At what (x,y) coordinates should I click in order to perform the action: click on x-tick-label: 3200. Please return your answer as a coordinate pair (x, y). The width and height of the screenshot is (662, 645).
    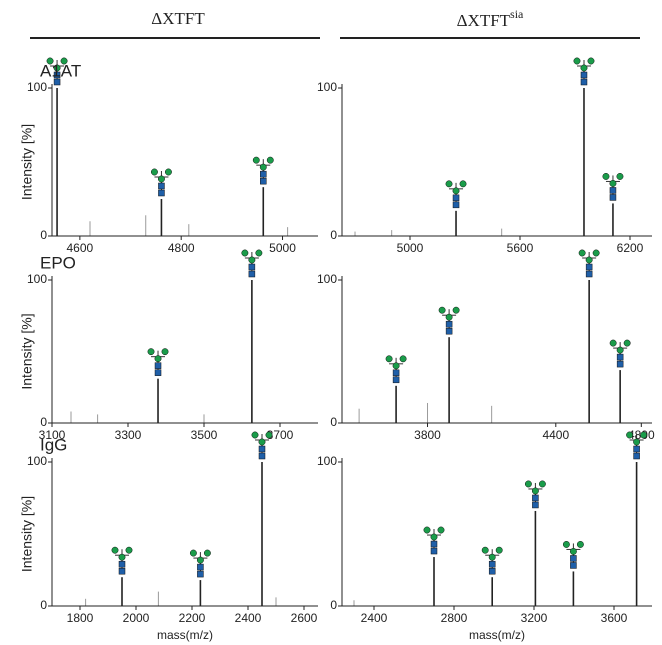
    Looking at the image, I should click on (534, 618).